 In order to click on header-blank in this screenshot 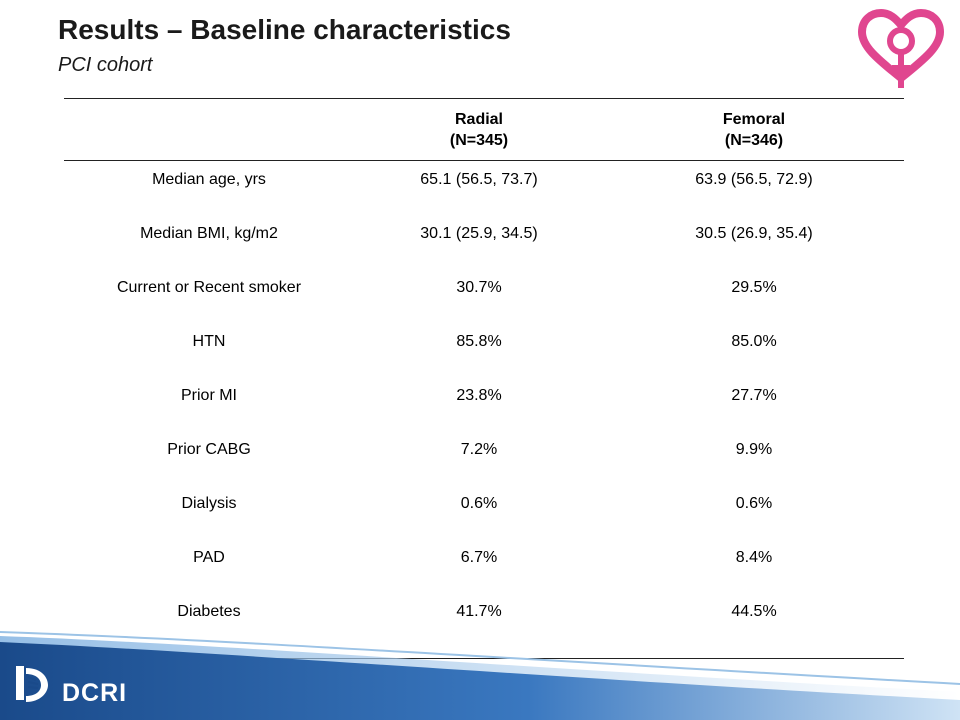, I will do `click(209, 129)`.